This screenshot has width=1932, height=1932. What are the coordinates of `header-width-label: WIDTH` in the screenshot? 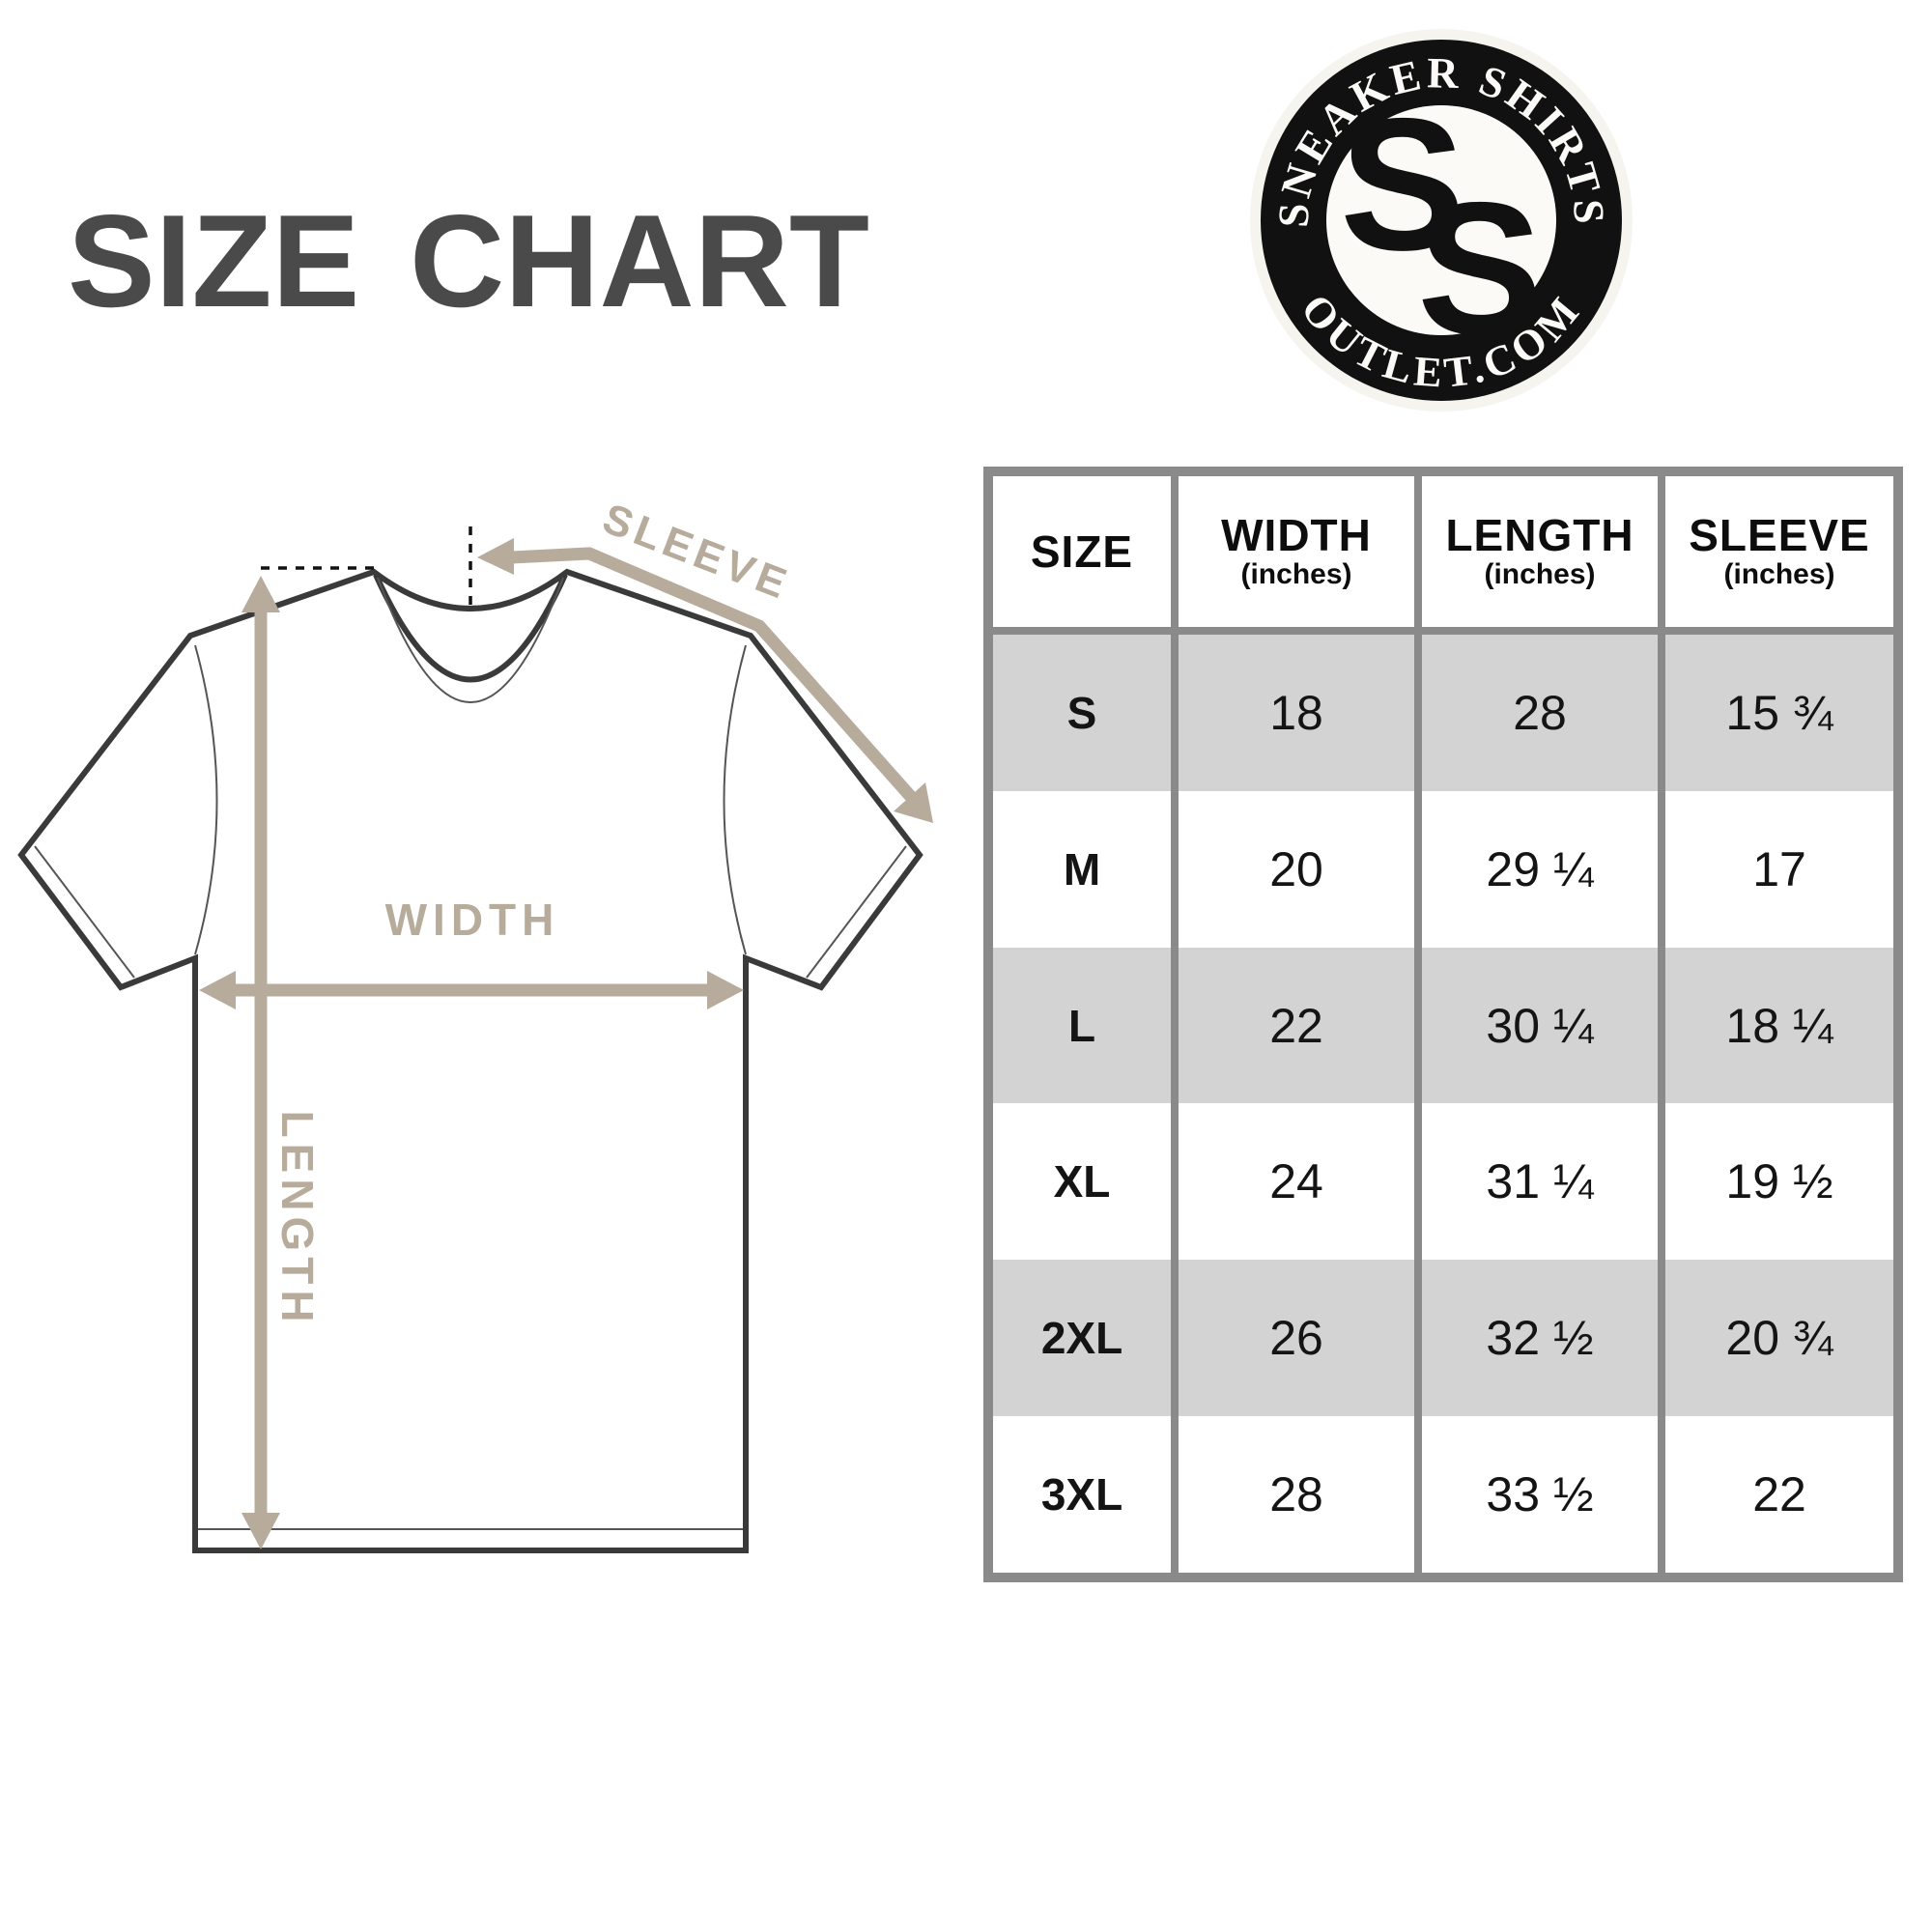 It's located at (1296, 535).